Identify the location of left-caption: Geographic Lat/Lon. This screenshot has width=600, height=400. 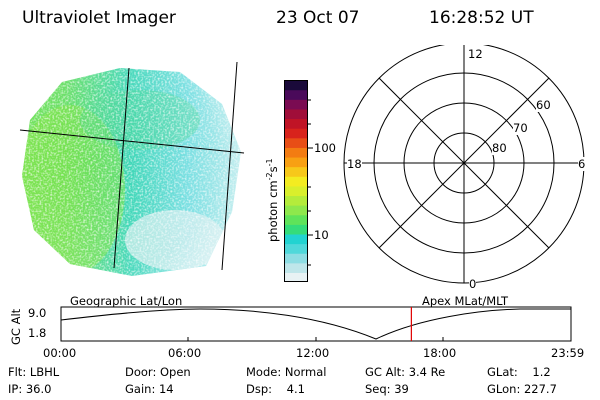
(126, 301).